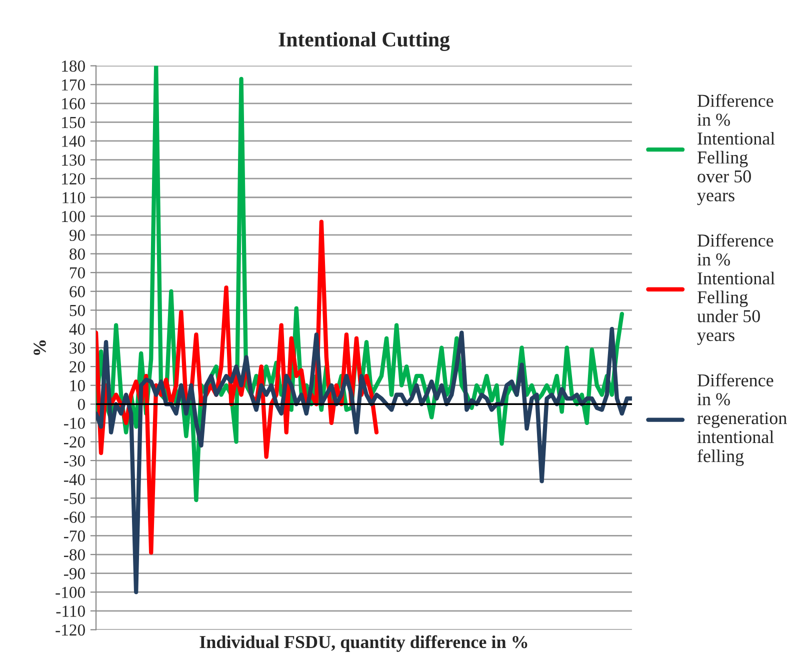 This screenshot has width=787, height=658. Describe the element at coordinates (74, 536) in the screenshot. I see `y-tick-label: -70` at that location.